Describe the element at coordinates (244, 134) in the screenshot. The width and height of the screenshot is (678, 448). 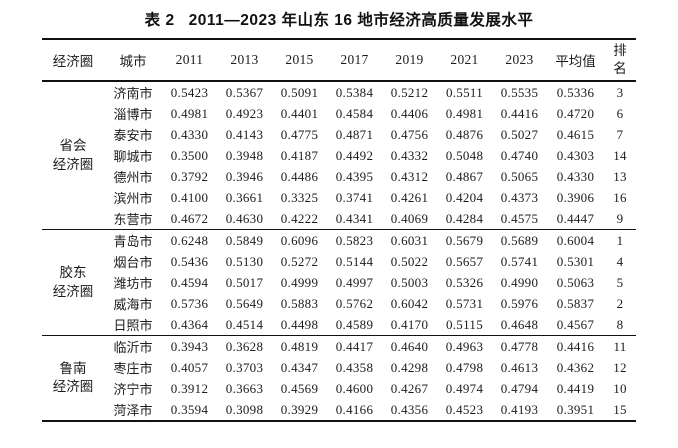
I see `value-cell: 0.4143` at that location.